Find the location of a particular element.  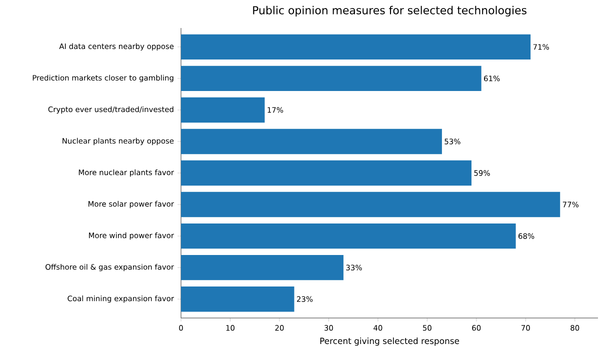

chart-title: Public opinion measures for selected technologies is located at coordinates (389, 11).